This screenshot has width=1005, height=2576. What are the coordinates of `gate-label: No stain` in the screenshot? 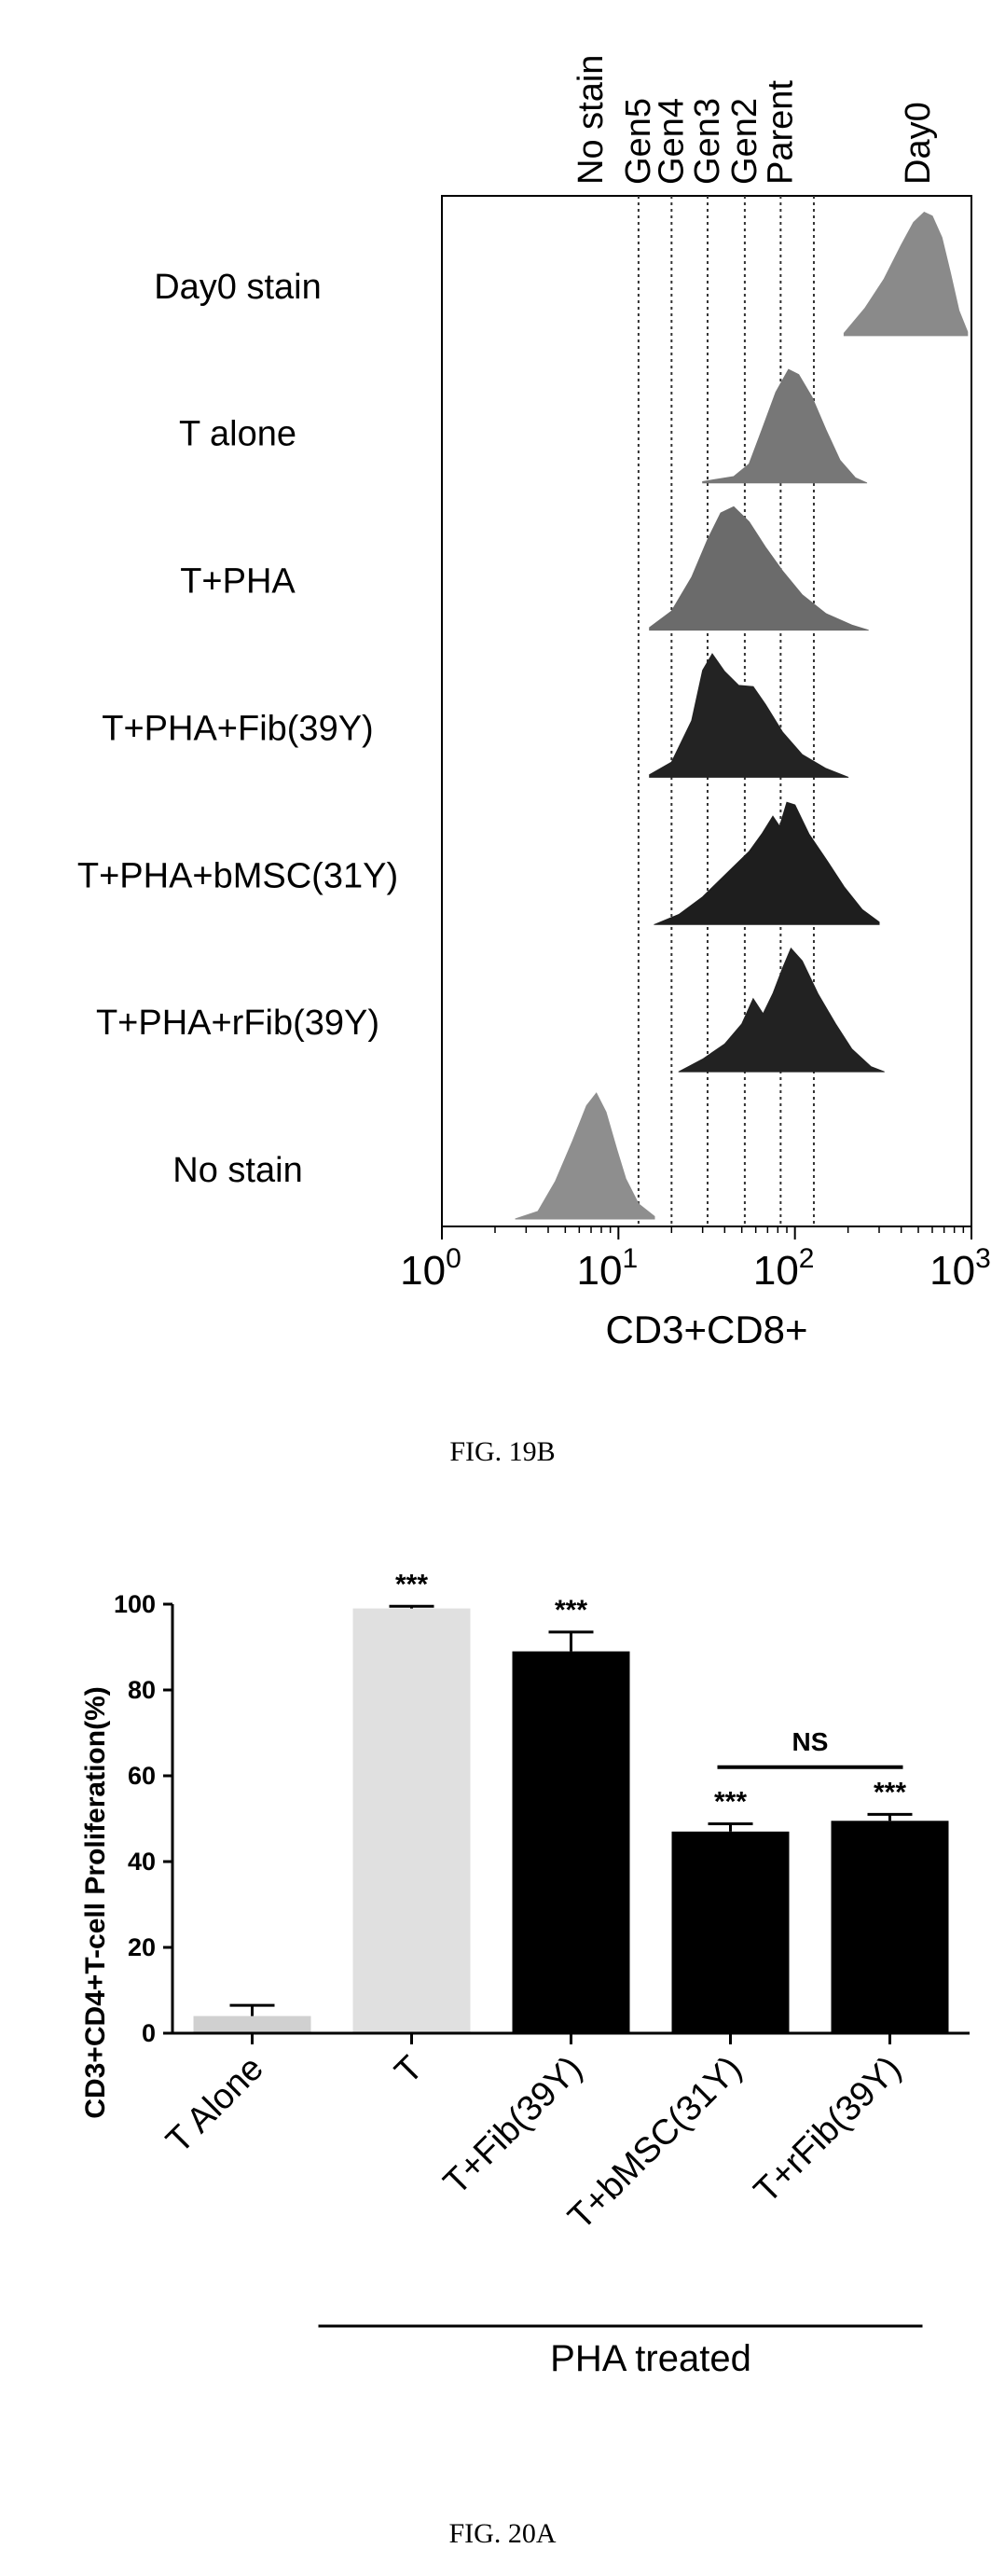 It's located at (591, 120).